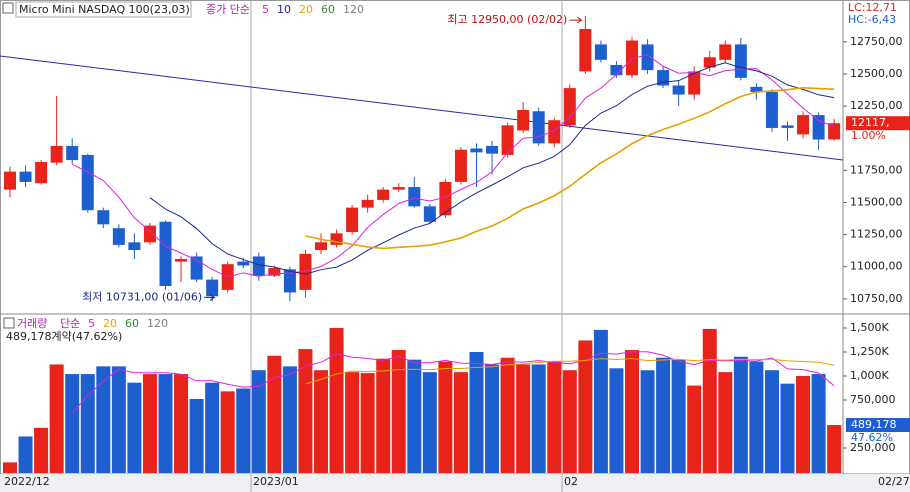 The height and width of the screenshot is (492, 910). I want to click on volume-title: 거래량, so click(32, 323).